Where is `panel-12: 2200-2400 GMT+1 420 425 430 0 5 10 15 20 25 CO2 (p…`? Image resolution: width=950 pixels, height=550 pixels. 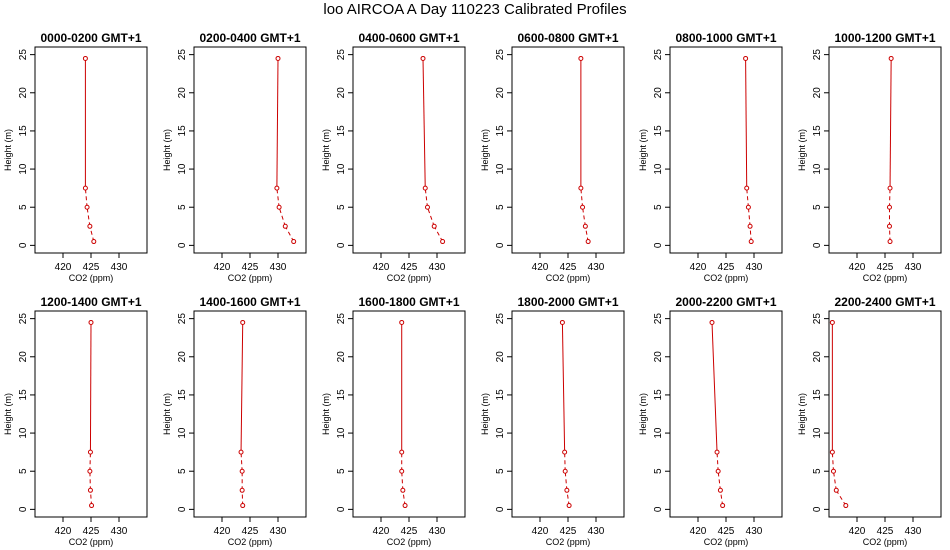
panel-12: 2200-2400 GMT+1 420 425 430 0 5 10 15 20 25 CO2 (p… is located at coordinates (869, 421).